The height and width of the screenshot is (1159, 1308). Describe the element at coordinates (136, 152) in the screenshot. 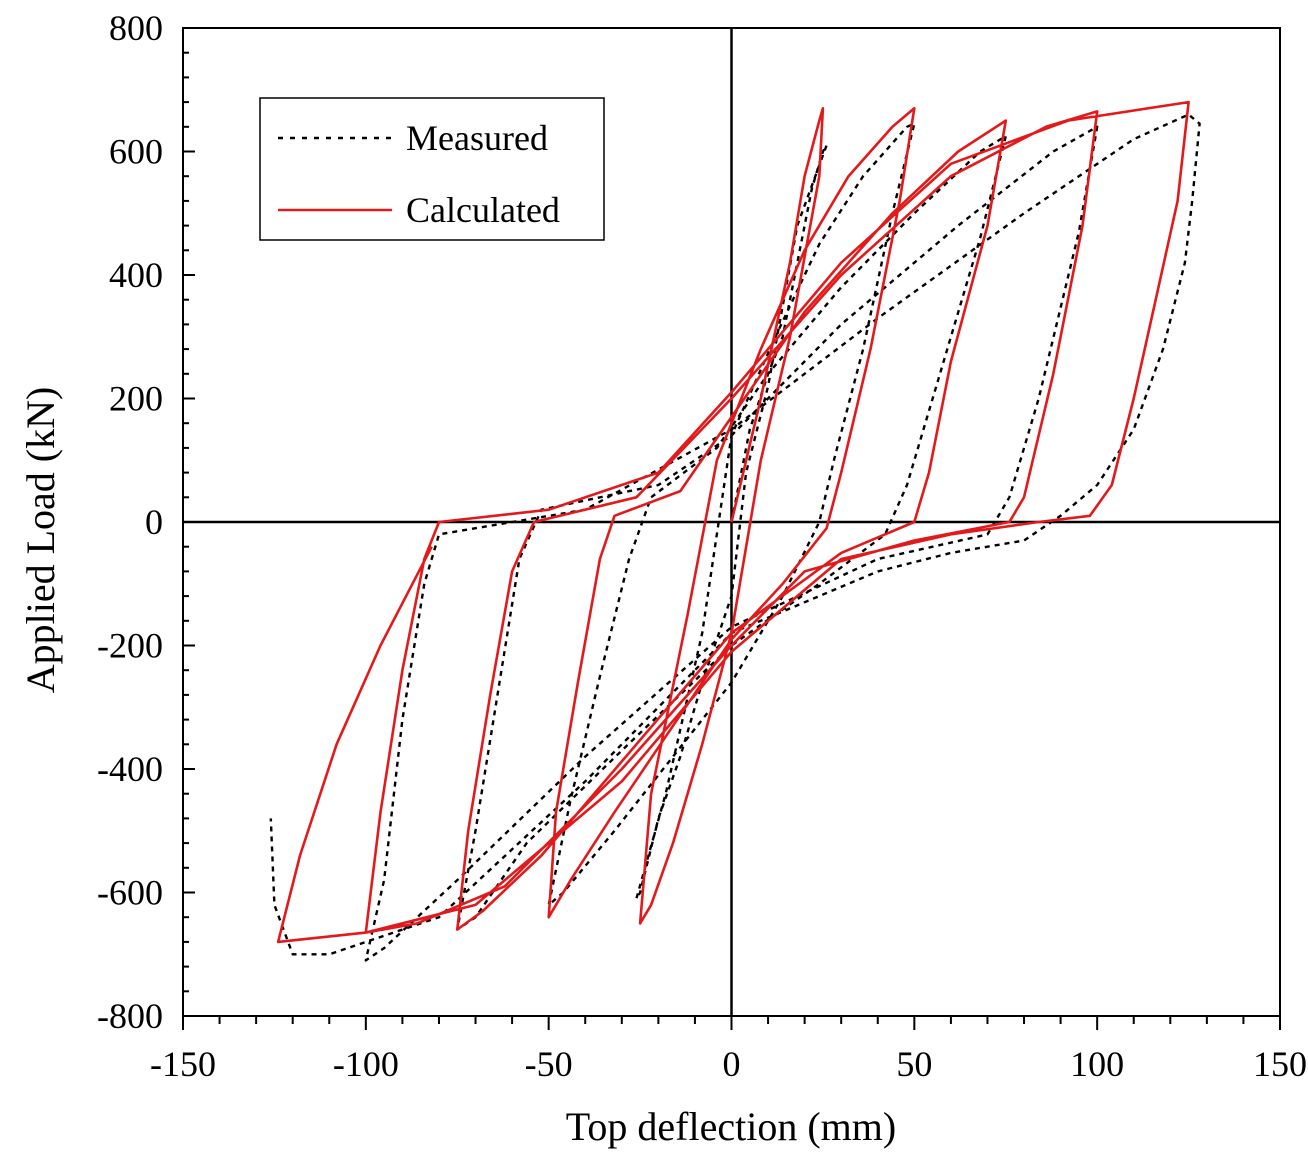

I see `y-tick-label: 600` at that location.